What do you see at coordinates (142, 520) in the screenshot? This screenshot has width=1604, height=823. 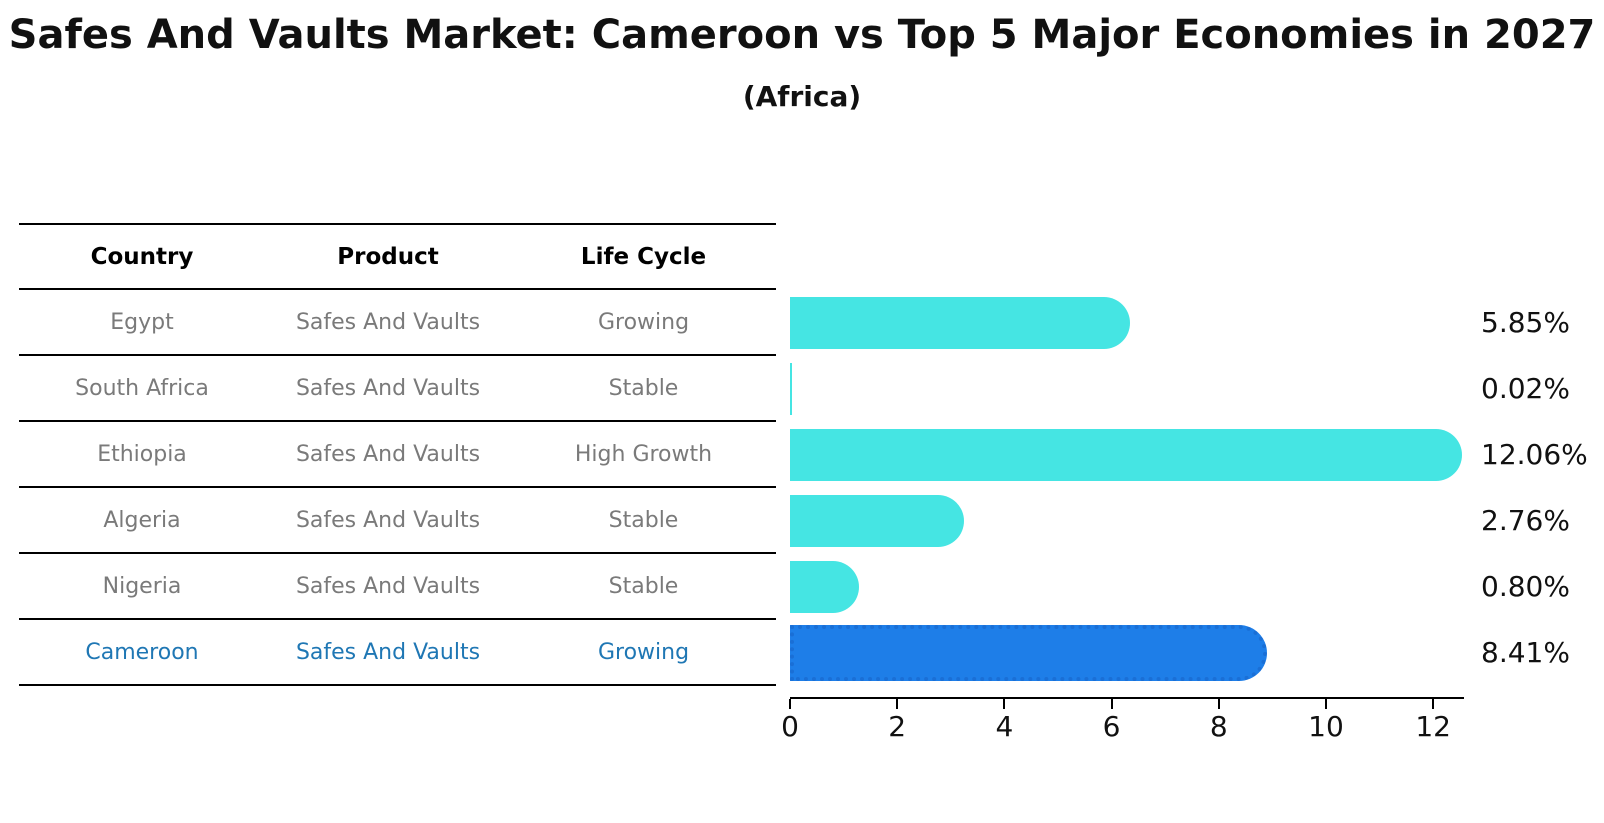 I see `cell-country: Algeria` at bounding box center [142, 520].